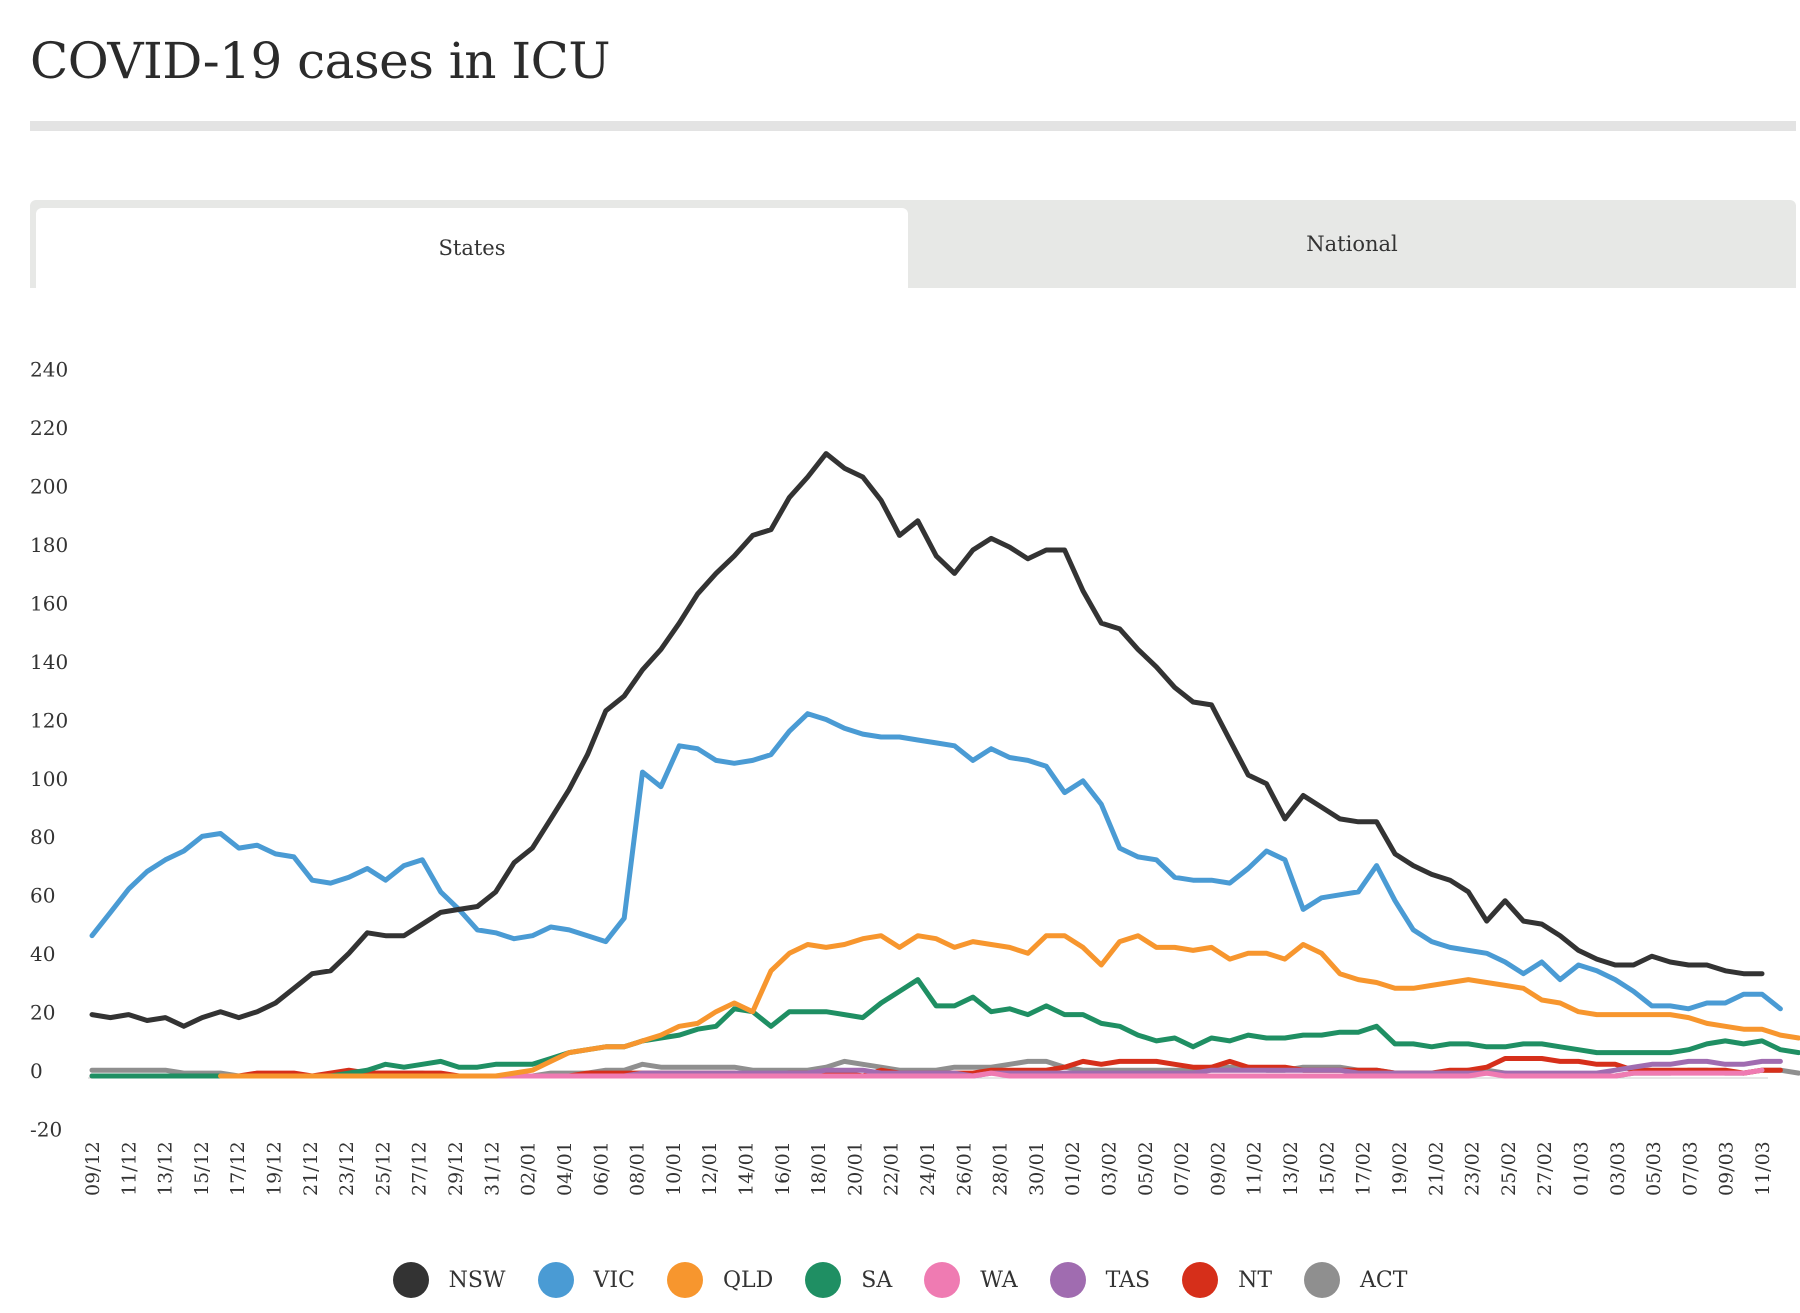 The width and height of the screenshot is (1800, 1313). What do you see at coordinates (1618, 1168) in the screenshot?
I see `x-tick-label: 03/03` at bounding box center [1618, 1168].